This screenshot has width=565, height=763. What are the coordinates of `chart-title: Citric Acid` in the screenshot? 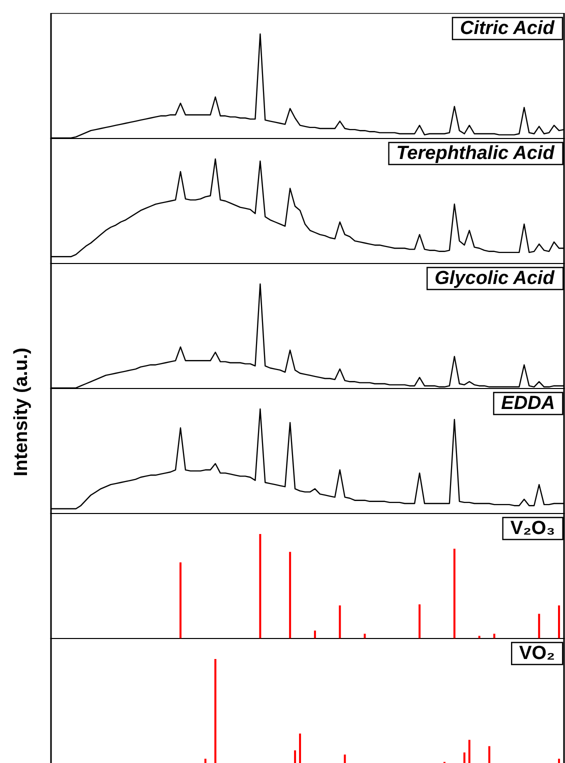 It's located at (507, 28).